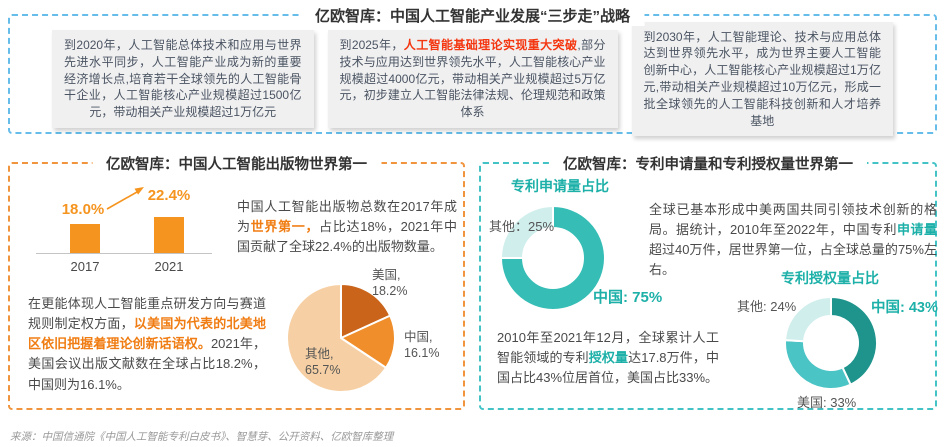 The image size is (945, 447). I want to click on pie-label-other: 其他, 65.7%, so click(323, 362).